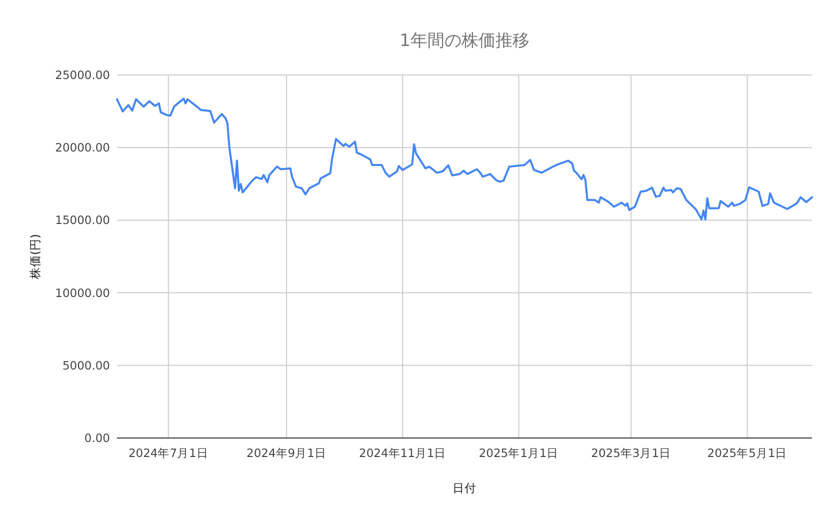  What do you see at coordinates (82, 220) in the screenshot?
I see `y-tick-label: 15000.00` at bounding box center [82, 220].